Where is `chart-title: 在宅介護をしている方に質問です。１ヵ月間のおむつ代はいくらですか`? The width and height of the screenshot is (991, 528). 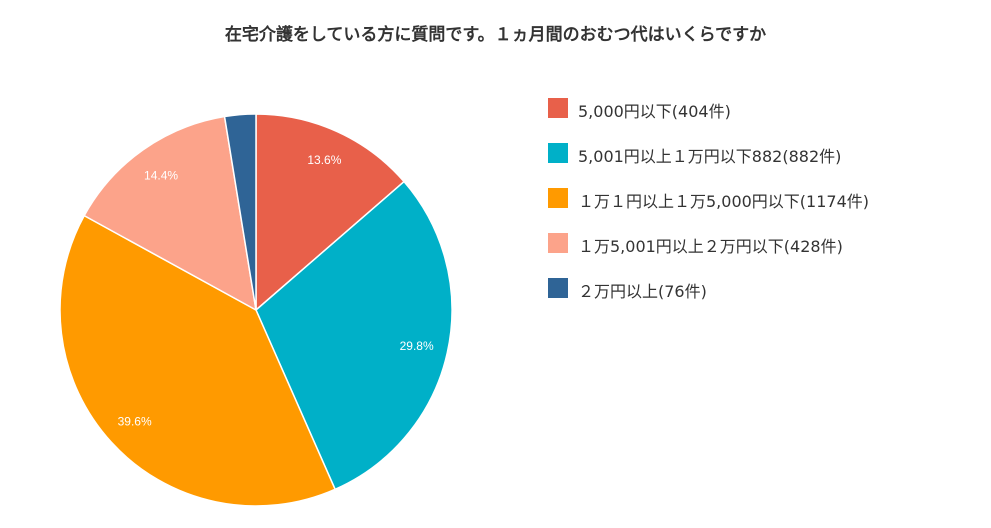 chart-title: 在宅介護をしている方に質問です。１ヵ月間のおむつ代はいくらですか is located at coordinates (495, 35).